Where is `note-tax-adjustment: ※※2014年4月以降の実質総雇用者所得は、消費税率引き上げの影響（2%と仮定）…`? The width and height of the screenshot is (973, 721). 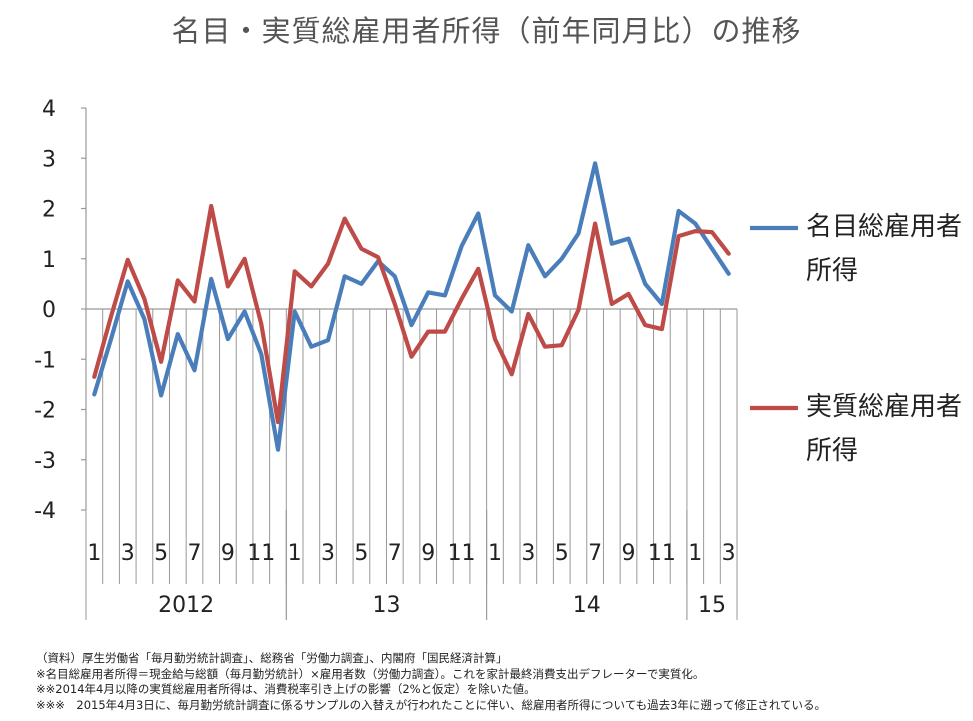 note-tax-adjustment: ※※2014年4月以降の実質総雇用者所得は、消費税率引き上げの影響（2%と仮定）… is located at coordinates (286, 689).